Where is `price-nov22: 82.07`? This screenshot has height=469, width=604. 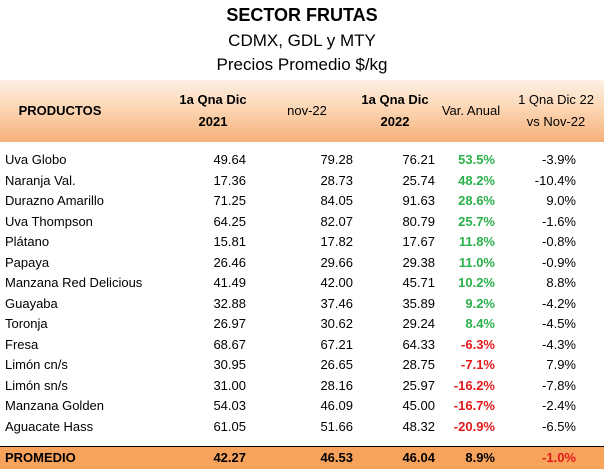 price-nov22: 82.07 is located at coordinates (336, 221).